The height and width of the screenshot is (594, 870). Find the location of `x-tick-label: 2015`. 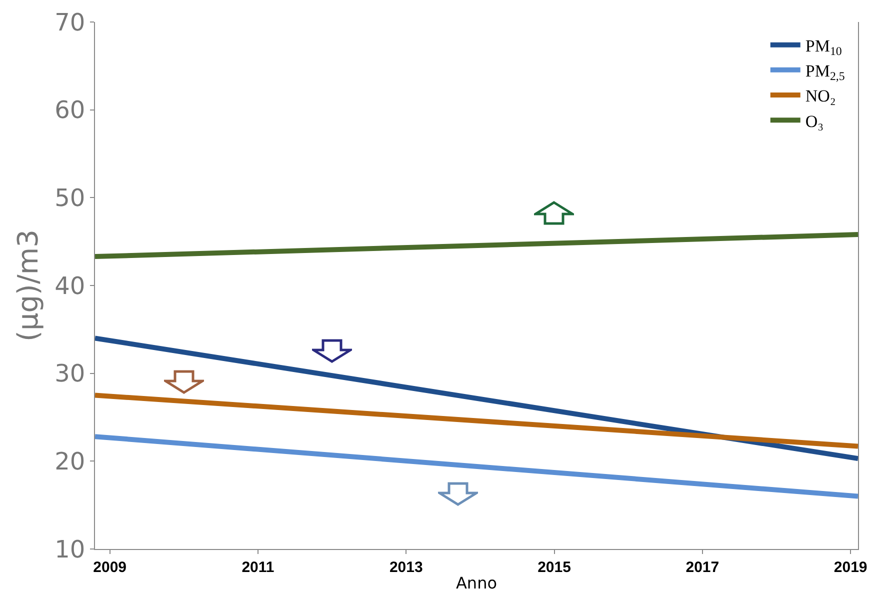

x-tick-label: 2015 is located at coordinates (554, 567).